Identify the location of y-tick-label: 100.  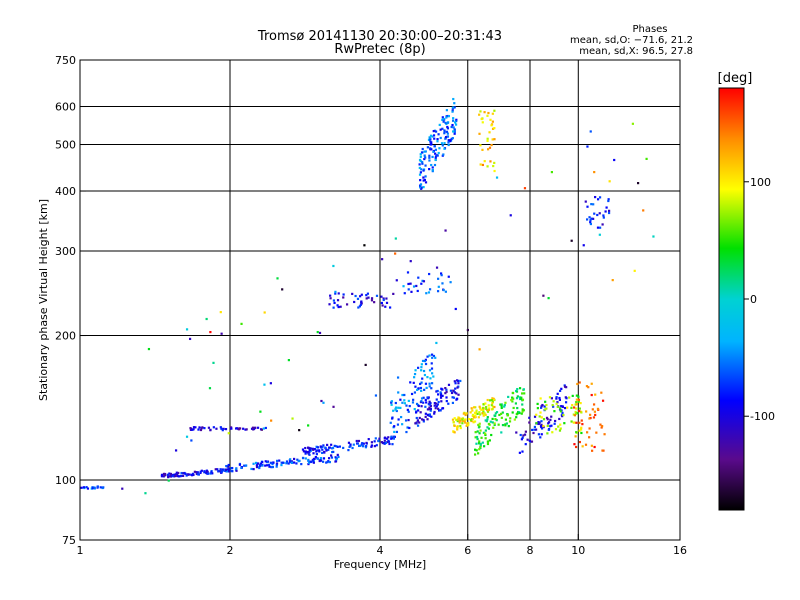
(65, 480).